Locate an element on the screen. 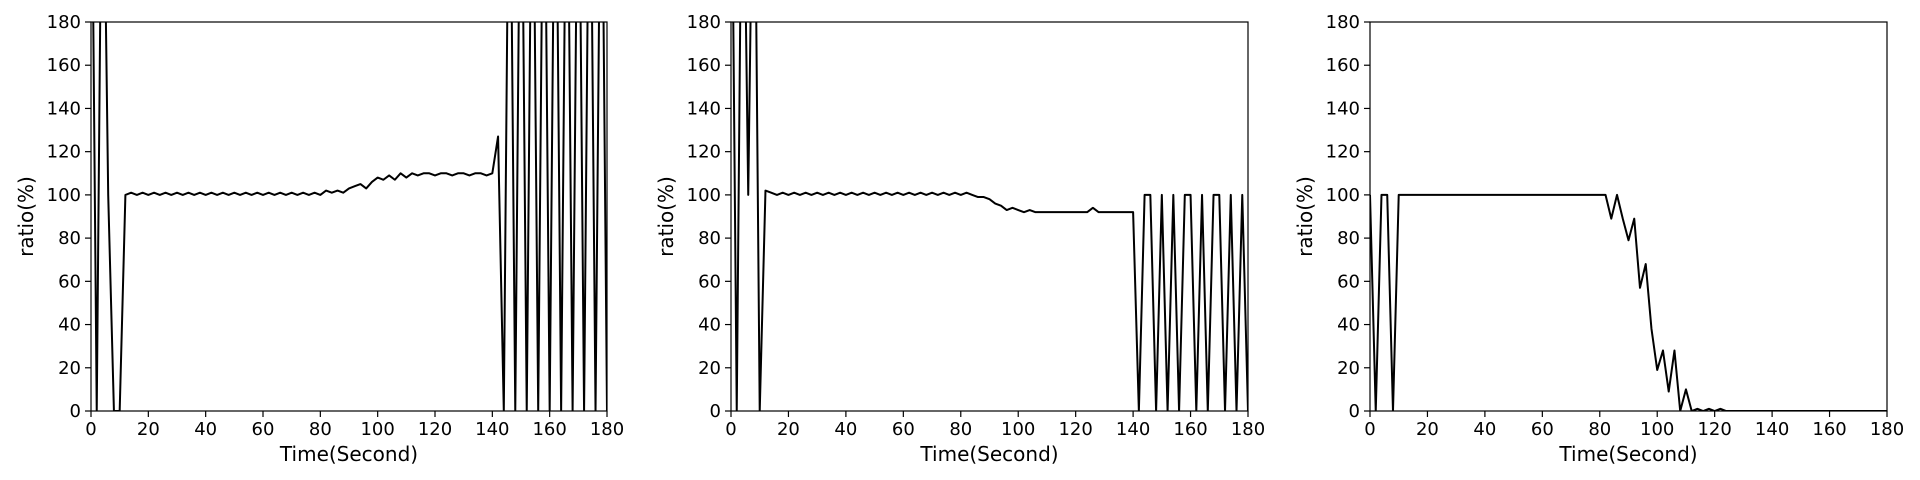 This screenshot has width=1920, height=480. series-line is located at coordinates (1628, 302).